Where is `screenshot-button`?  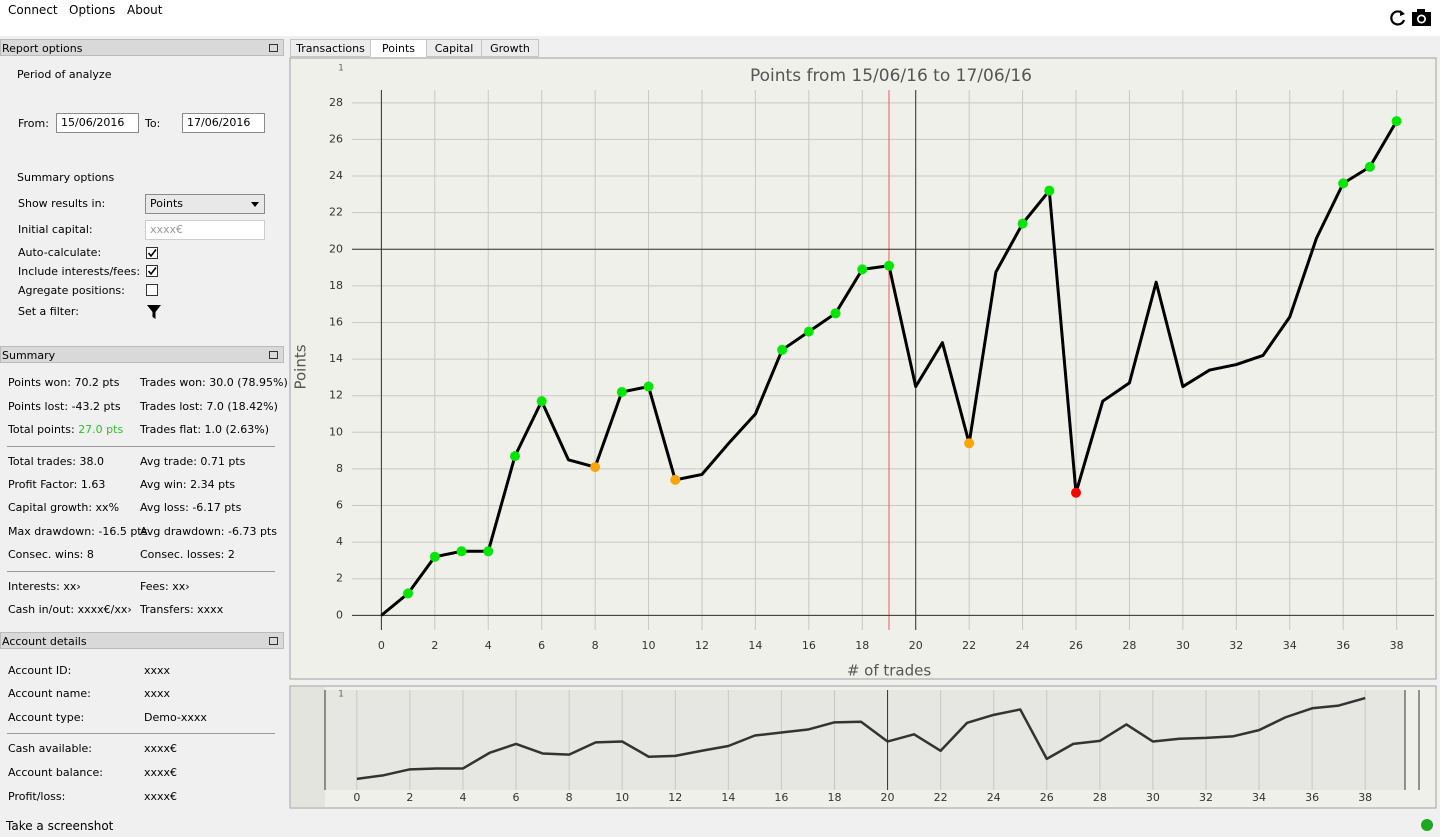 screenshot-button is located at coordinates (1422, 18).